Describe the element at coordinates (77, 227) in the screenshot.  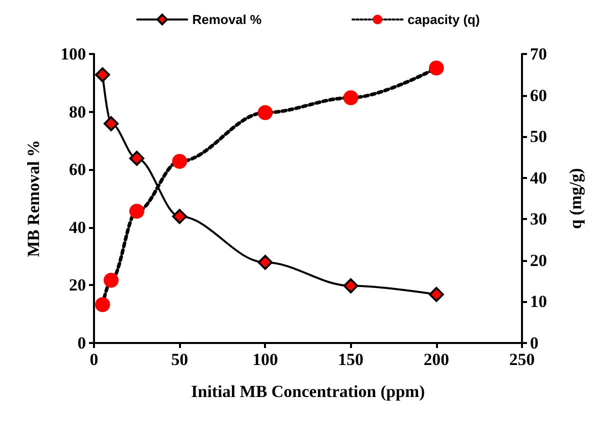
I see `y-tick-label: 40` at that location.